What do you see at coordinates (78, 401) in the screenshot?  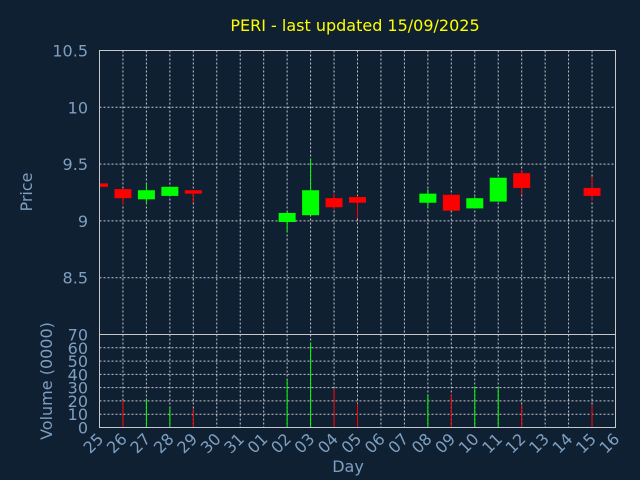 I see `volume-tick-label: 20` at bounding box center [78, 401].